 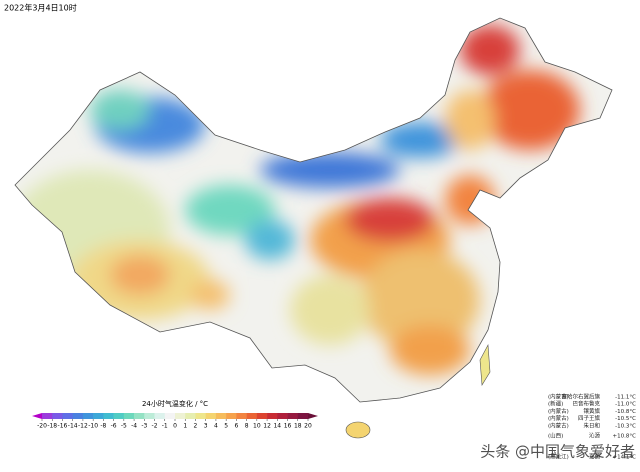 What do you see at coordinates (175, 403) in the screenshot?
I see `colorbar-label: 24小时气温变化 / °C` at bounding box center [175, 403].